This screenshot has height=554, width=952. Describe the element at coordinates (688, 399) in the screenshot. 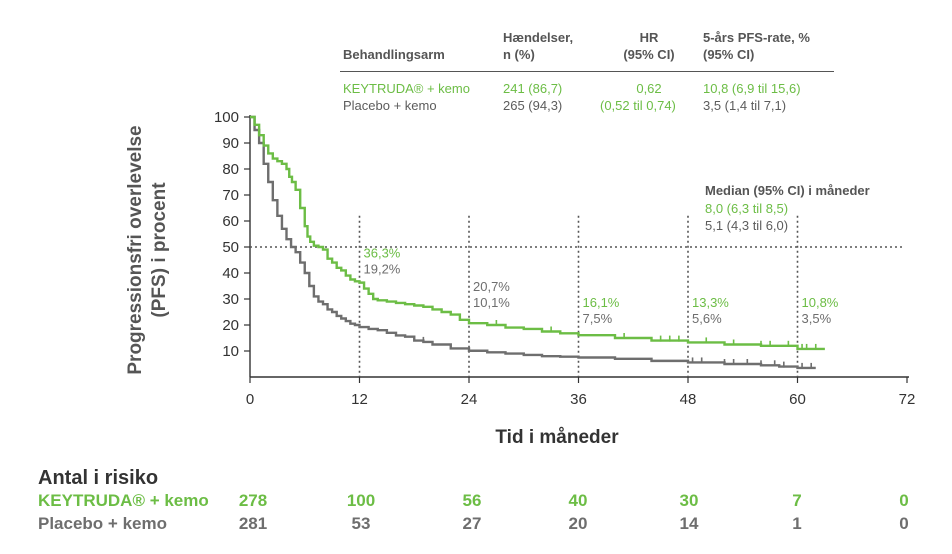

I see `x-tick-label: 48` at that location.